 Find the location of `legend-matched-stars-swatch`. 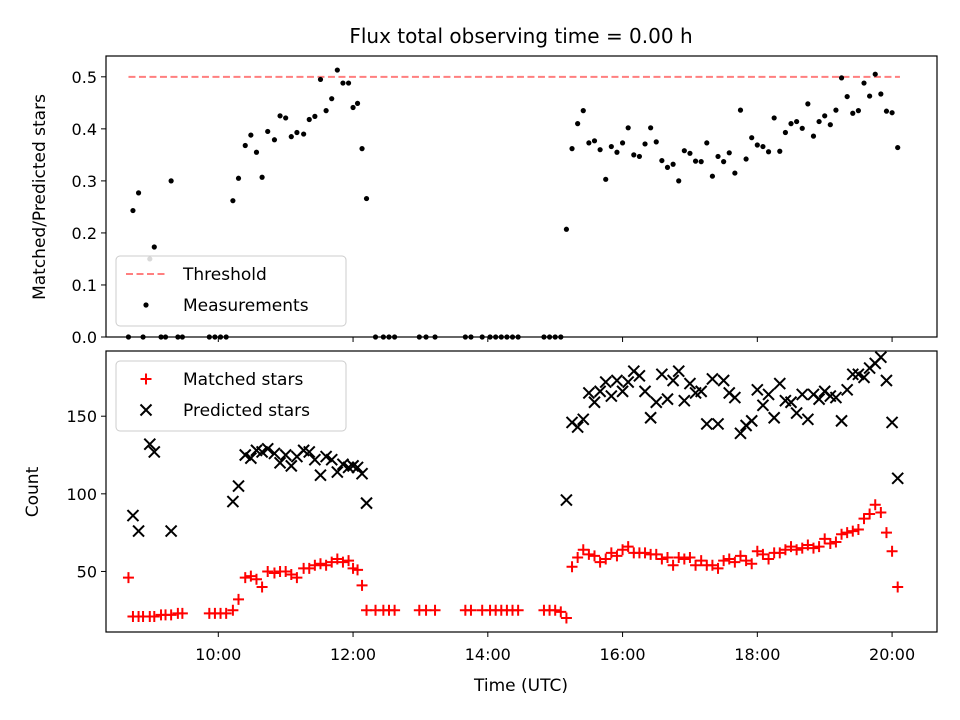

legend-matched-stars-swatch is located at coordinates (146, 379).